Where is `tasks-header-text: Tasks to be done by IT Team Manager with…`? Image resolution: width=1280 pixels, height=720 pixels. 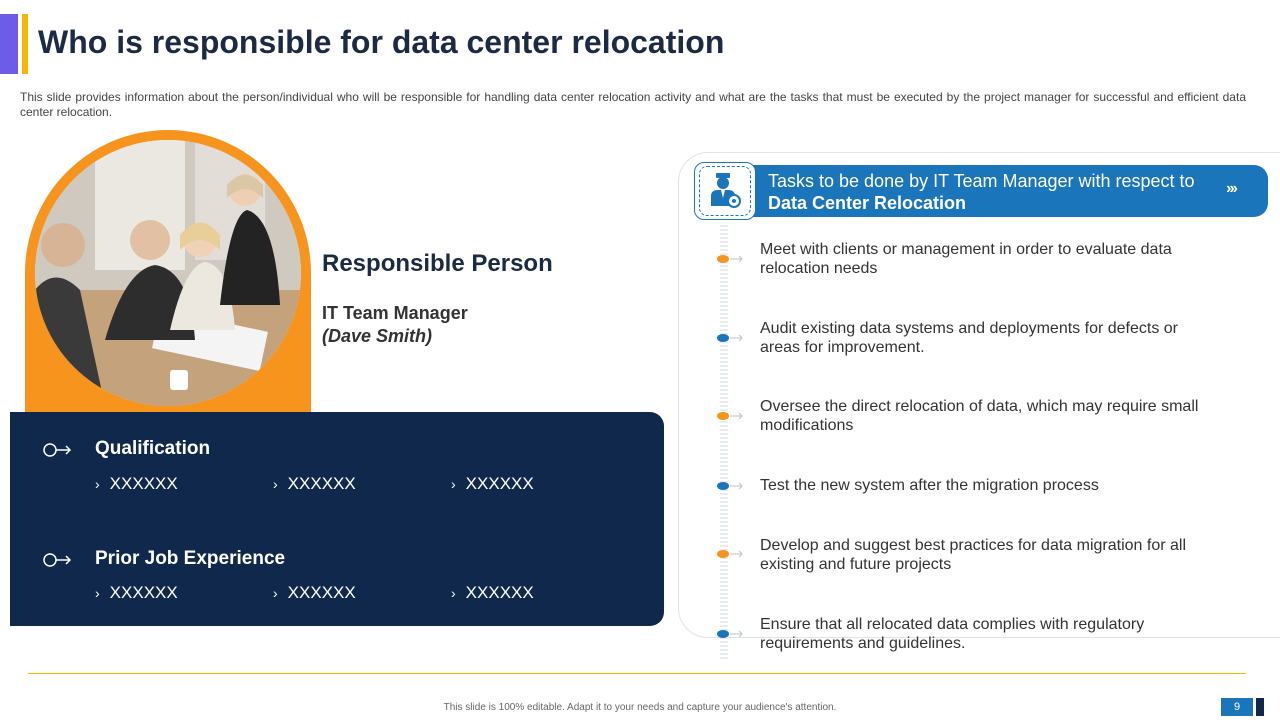 tasks-header-text: Tasks to be done by IT Team Manager with… is located at coordinates (981, 192).